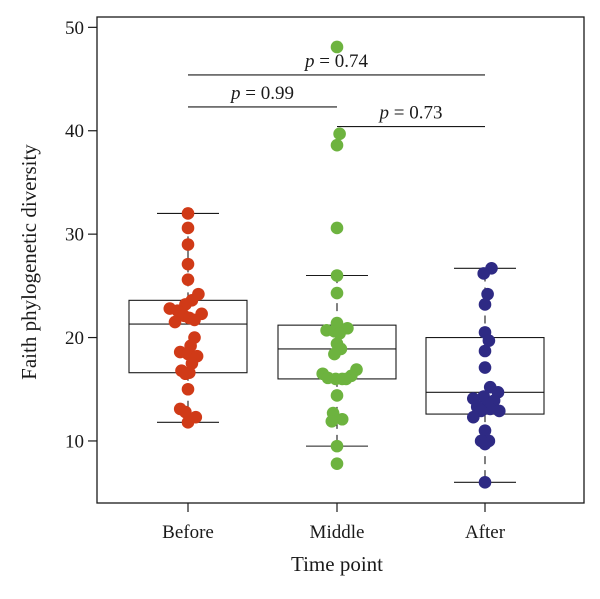 The width and height of the screenshot is (600, 599). Describe the element at coordinates (74, 338) in the screenshot. I see `y-tick-label: 20` at that location.